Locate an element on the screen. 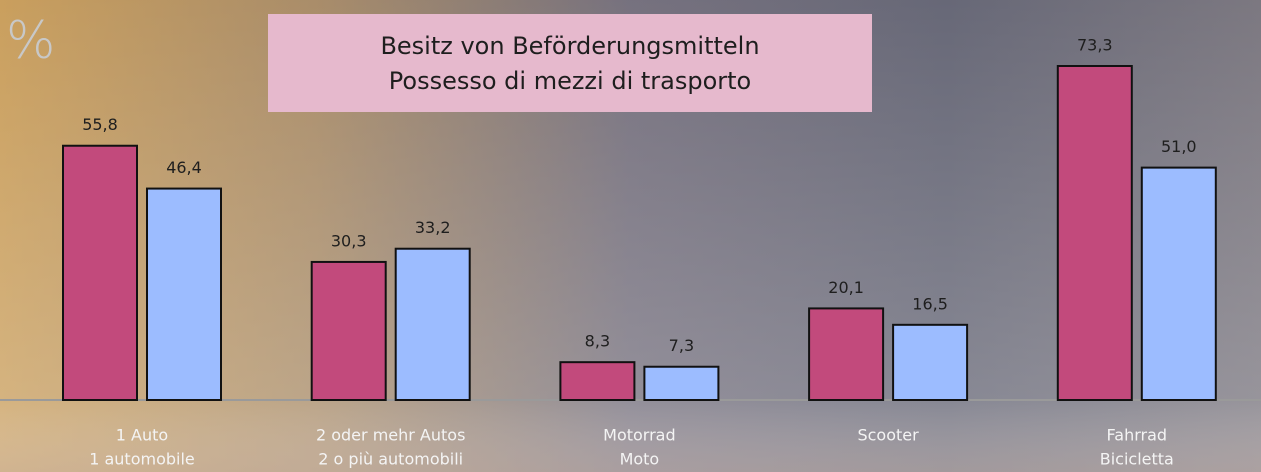 This screenshot has width=1261, height=472. x-tick-label: Scooter is located at coordinates (888, 435).